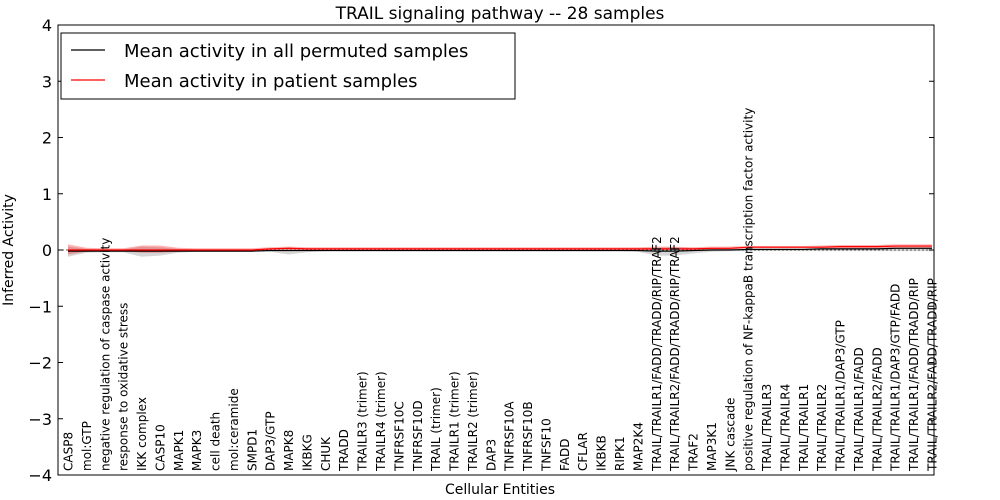  I want to click on x-tick-label: mol:GTP, so click(87, 446).